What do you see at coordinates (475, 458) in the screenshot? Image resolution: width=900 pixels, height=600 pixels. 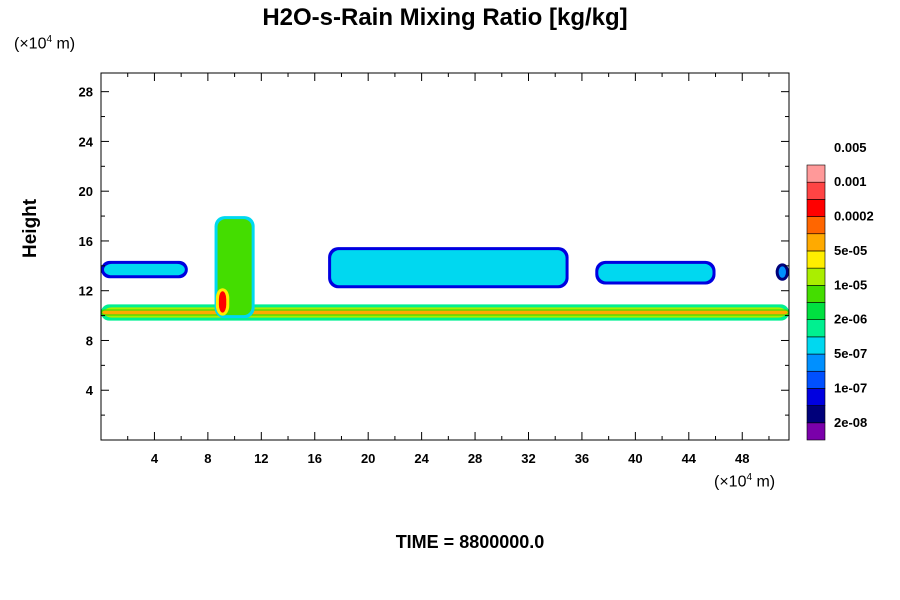 I see `x-tick-label-6: 28` at bounding box center [475, 458].